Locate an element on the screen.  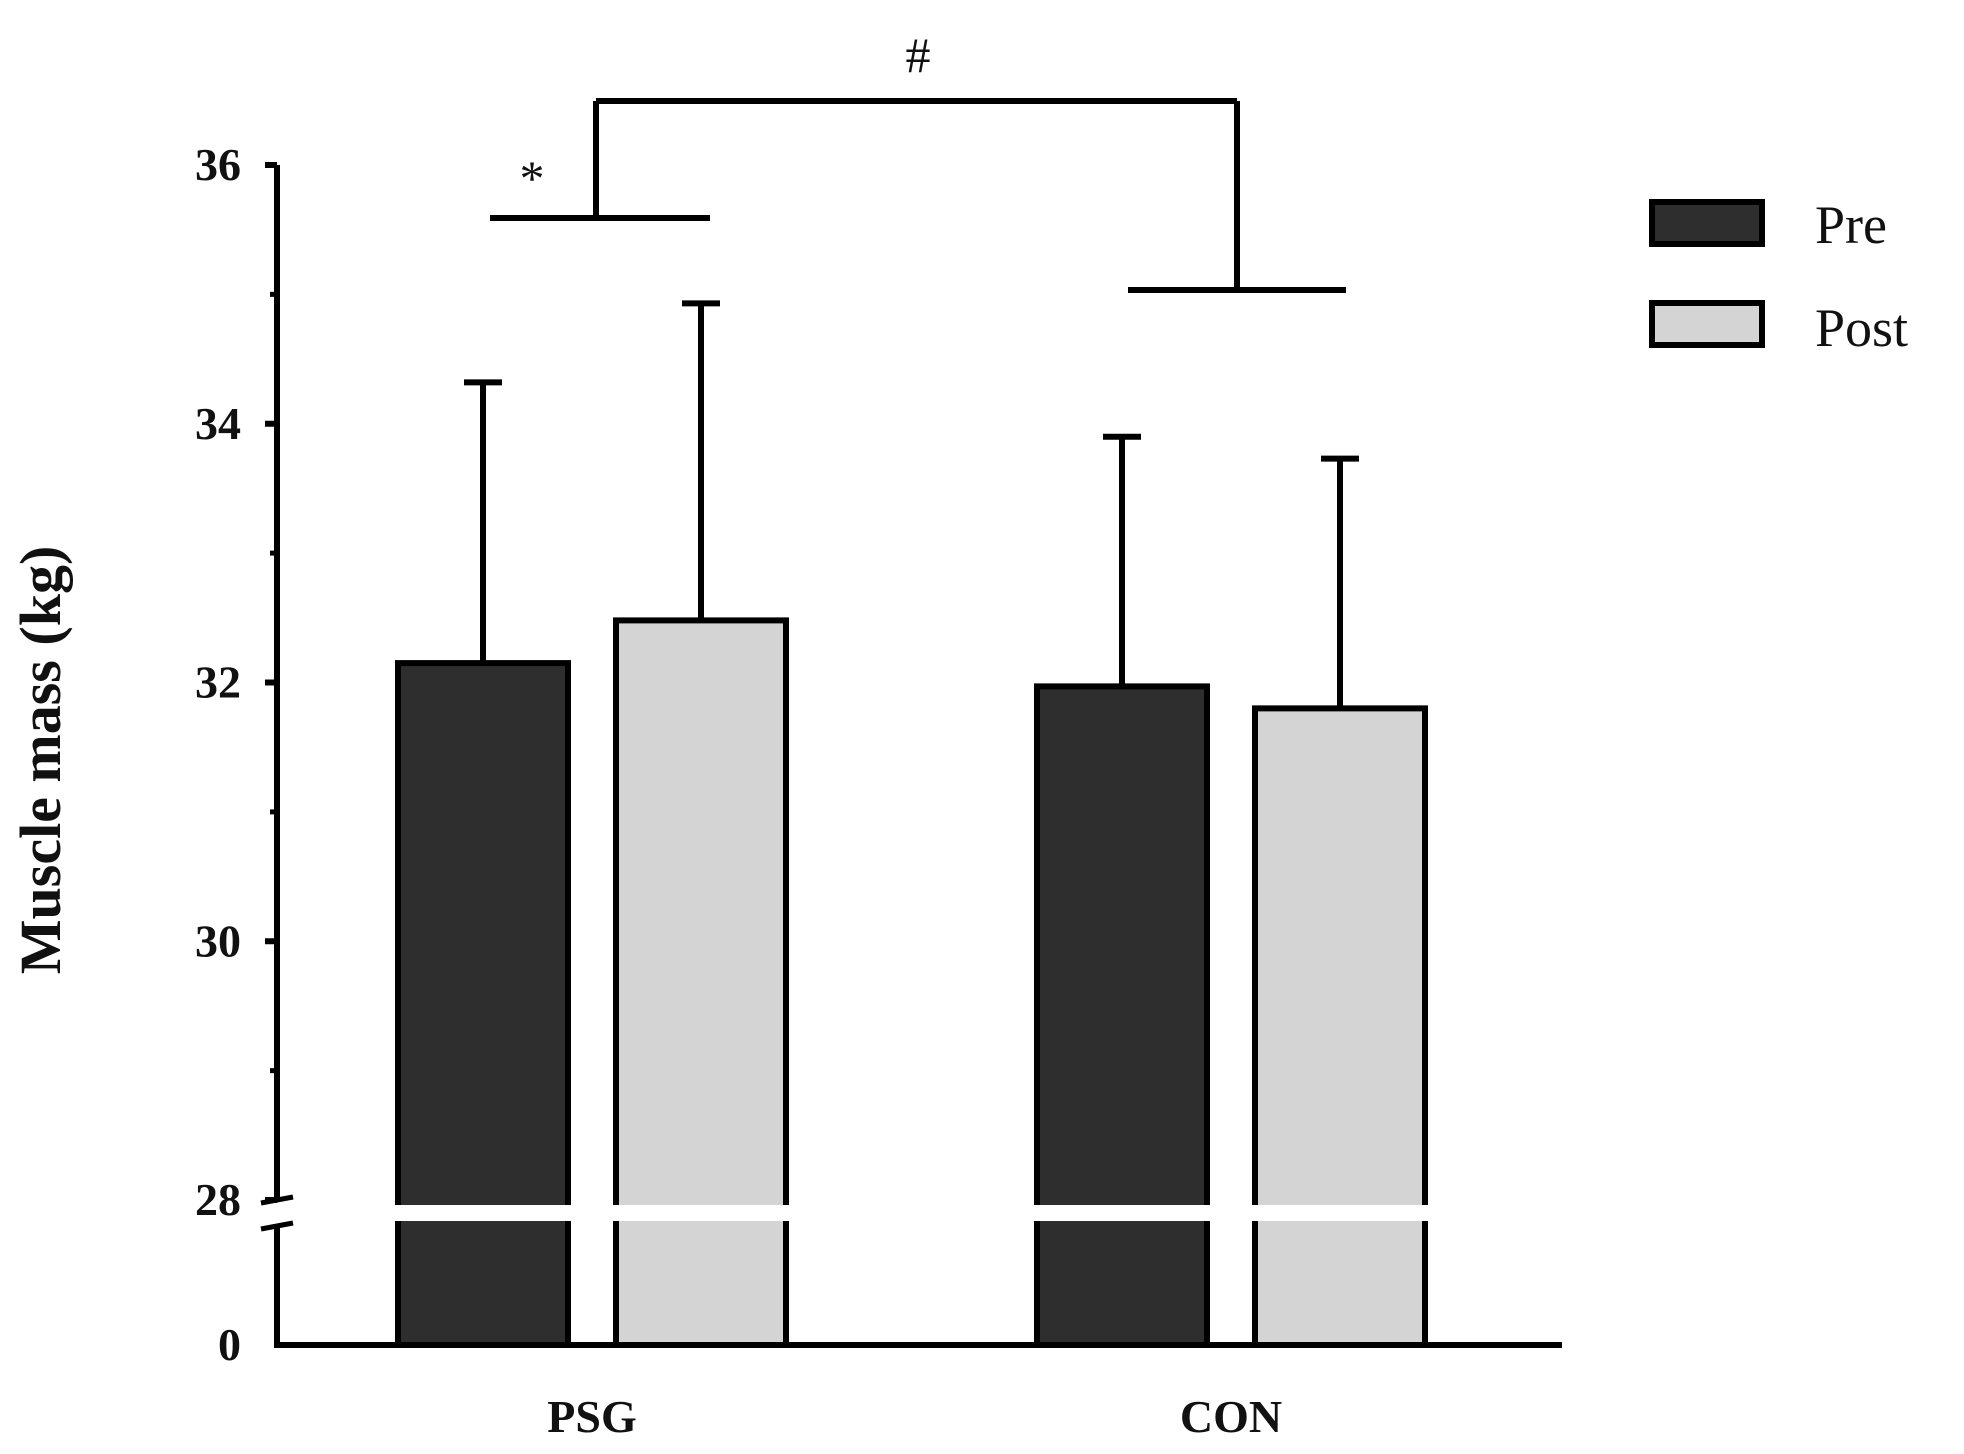
y-tick-label: 32 is located at coordinates (218, 682).